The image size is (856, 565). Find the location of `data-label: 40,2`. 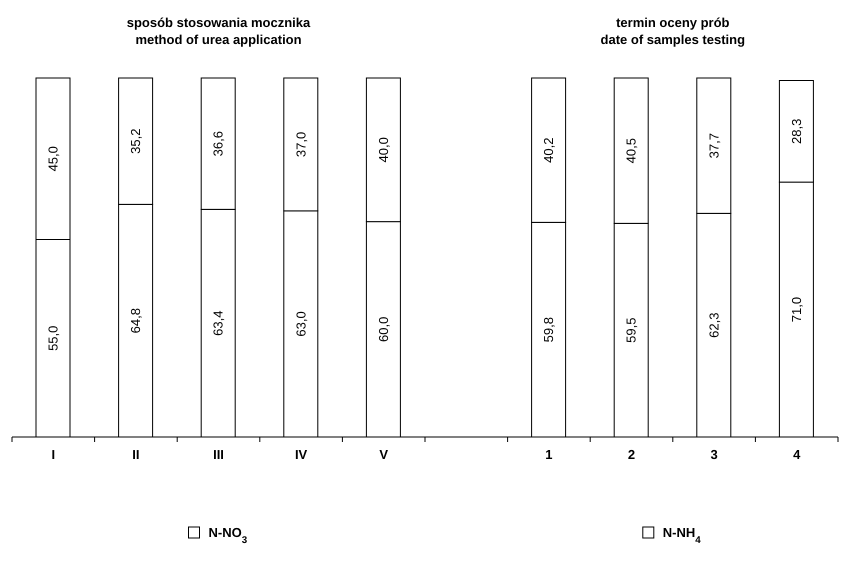

data-label: 40,2 is located at coordinates (548, 150).